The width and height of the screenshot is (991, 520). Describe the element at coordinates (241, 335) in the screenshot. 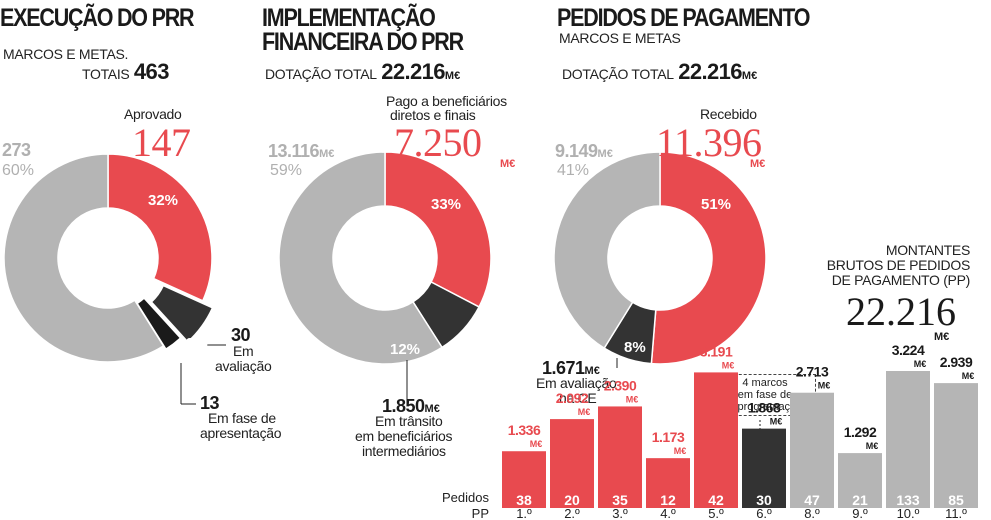

I see `donut1-eval-value: 30` at that location.